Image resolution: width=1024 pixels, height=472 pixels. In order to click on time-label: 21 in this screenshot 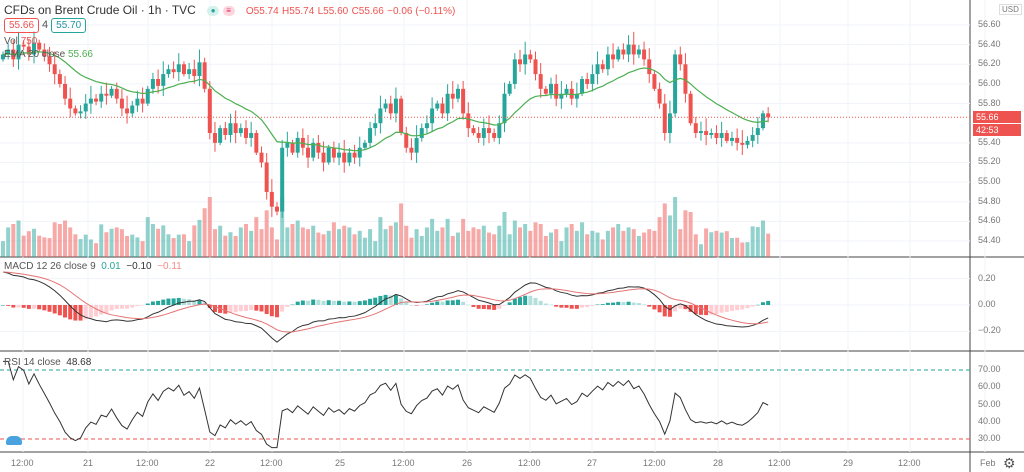, I will do `click(88, 463)`.